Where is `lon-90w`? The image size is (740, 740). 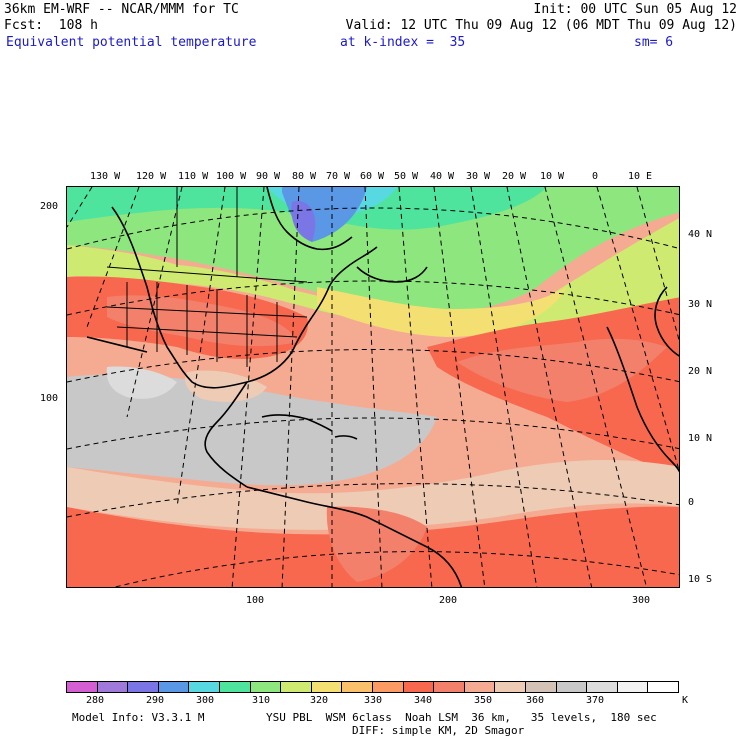
lon-90w is located at coordinates (248, 387).